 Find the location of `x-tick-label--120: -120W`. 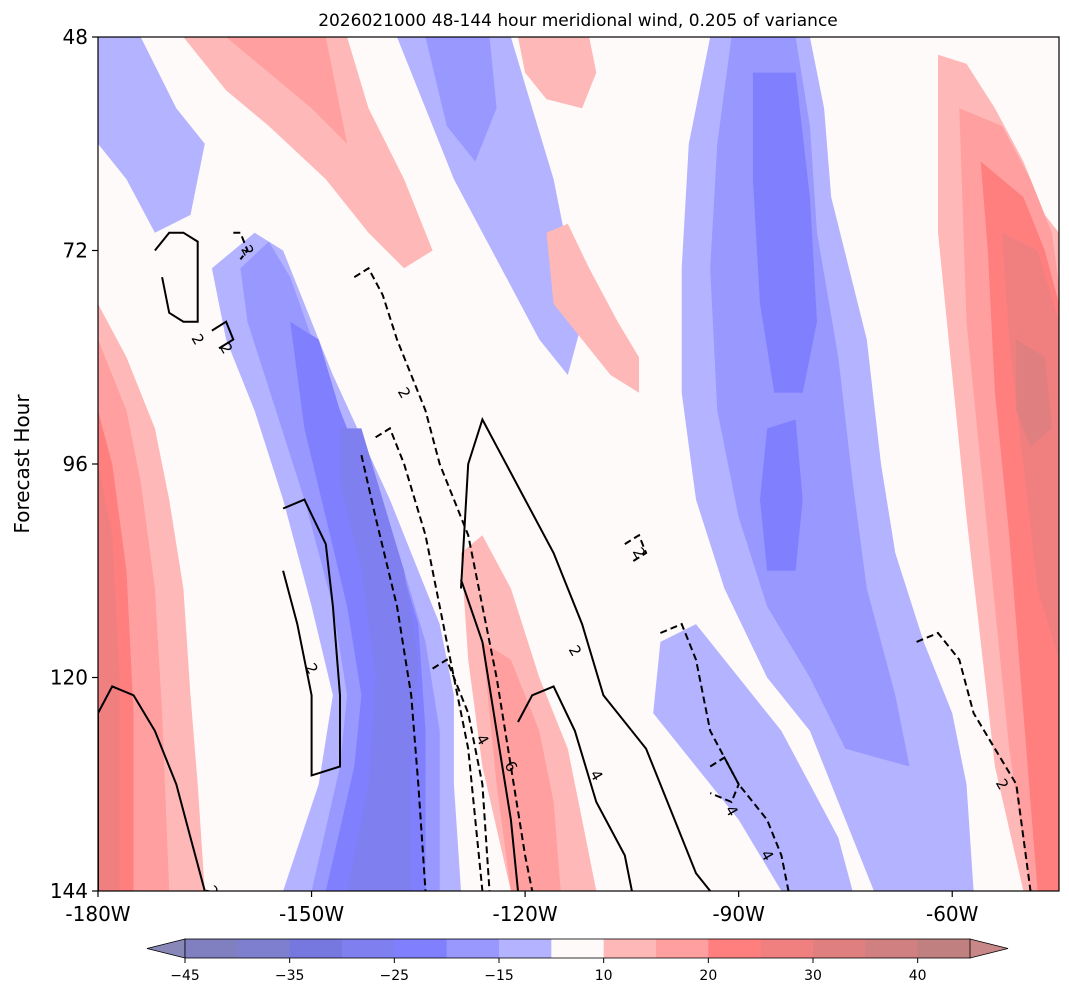

x-tick-label--120: -120W is located at coordinates (525, 914).